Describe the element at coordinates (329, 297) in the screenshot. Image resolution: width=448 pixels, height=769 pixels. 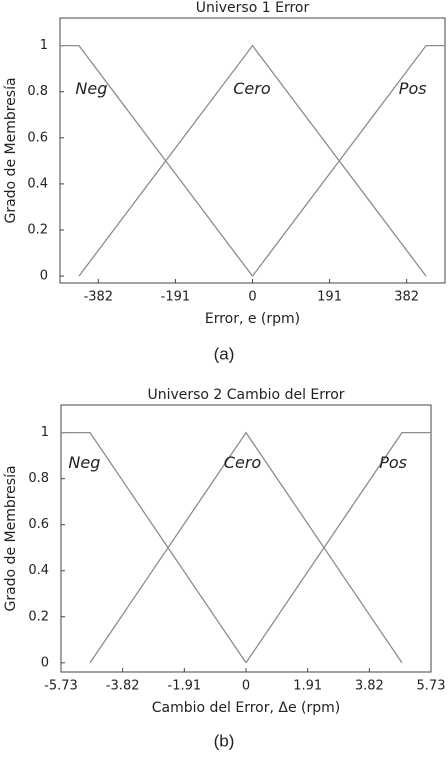
I see `x-tick-label: 191` at that location.